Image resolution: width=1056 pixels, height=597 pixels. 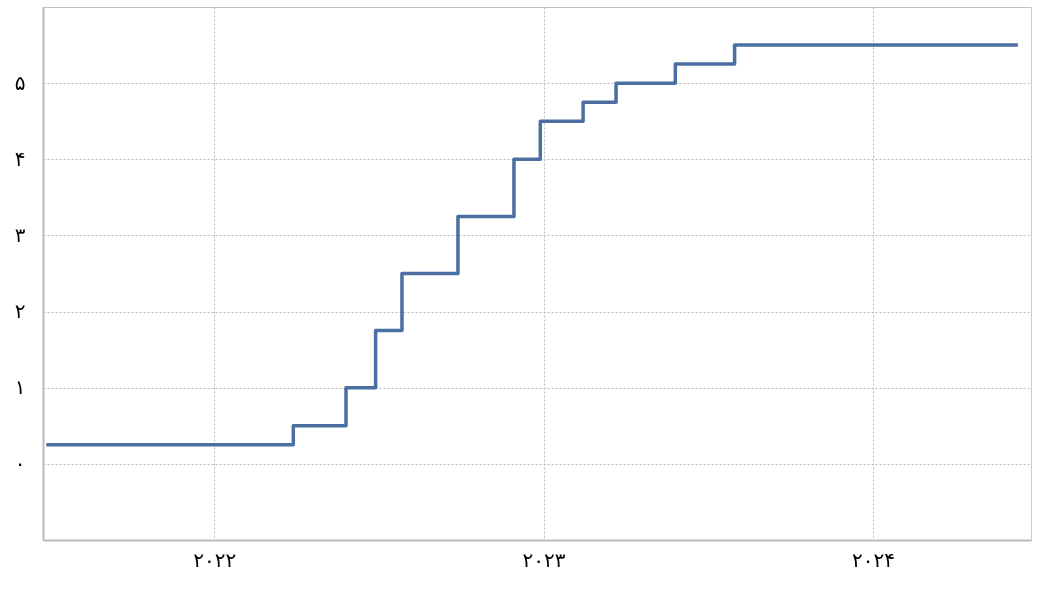 I want to click on y-tick-label: ۲, so click(x=20, y=311).